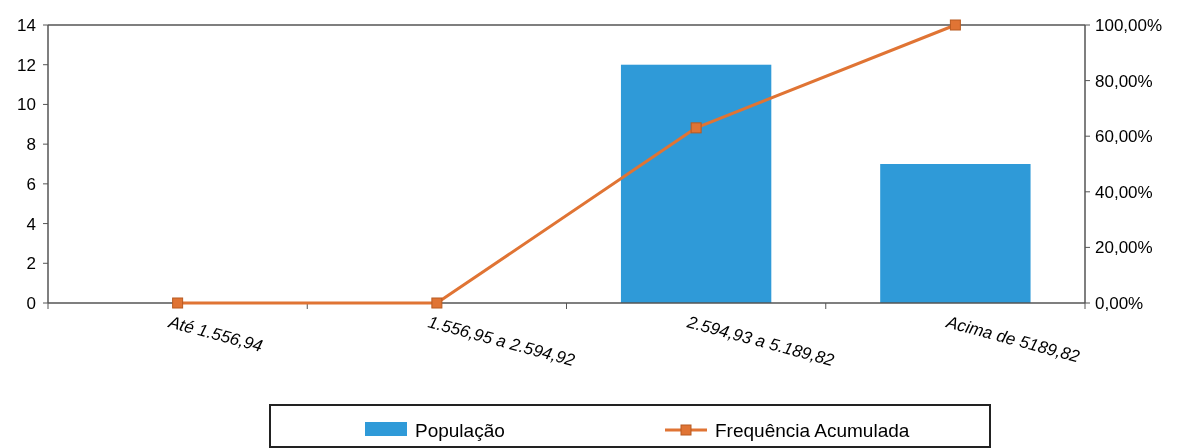 The width and height of the screenshot is (1194, 448). What do you see at coordinates (1119, 303) in the screenshot?
I see `y2-tick-label: 0,00%` at bounding box center [1119, 303].